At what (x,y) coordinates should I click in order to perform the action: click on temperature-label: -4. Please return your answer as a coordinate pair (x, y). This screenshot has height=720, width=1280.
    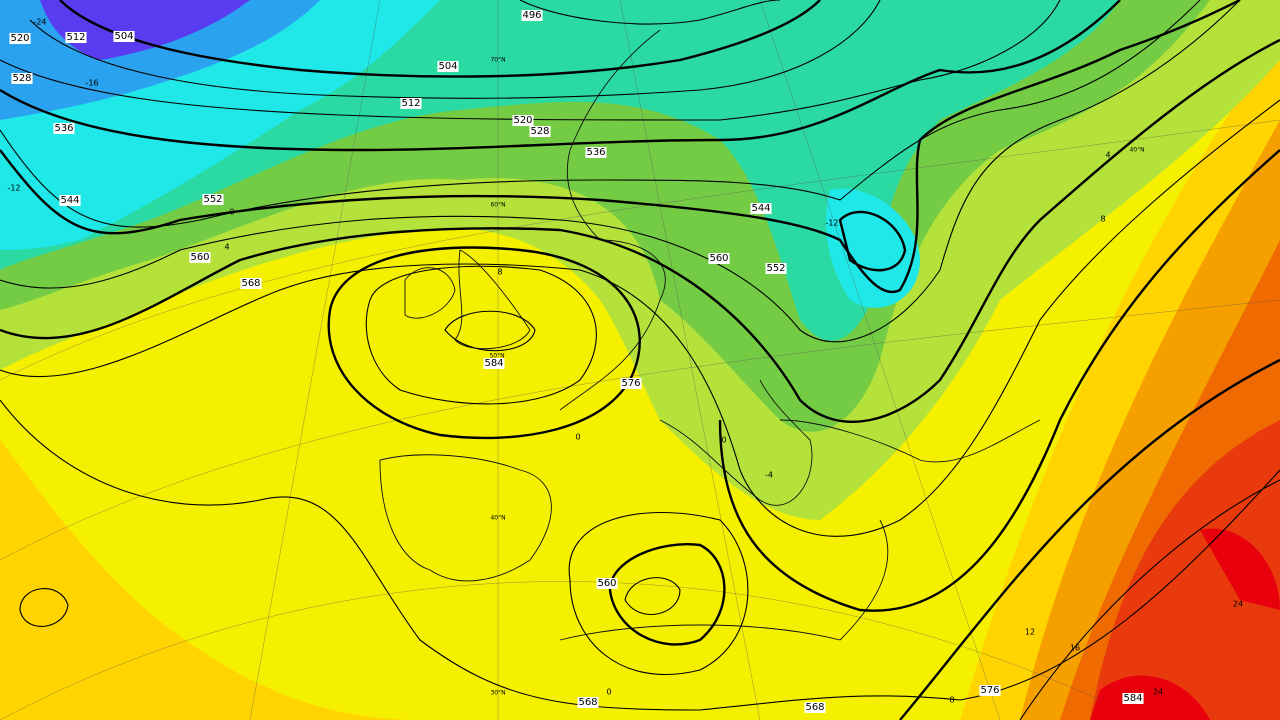
    Looking at the image, I should click on (769, 475).